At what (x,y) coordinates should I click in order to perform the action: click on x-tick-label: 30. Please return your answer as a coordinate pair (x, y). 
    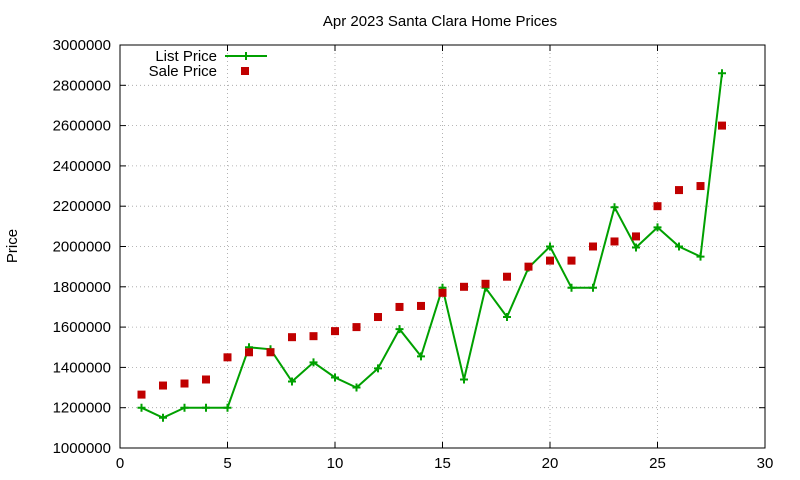
    Looking at the image, I should click on (765, 463).